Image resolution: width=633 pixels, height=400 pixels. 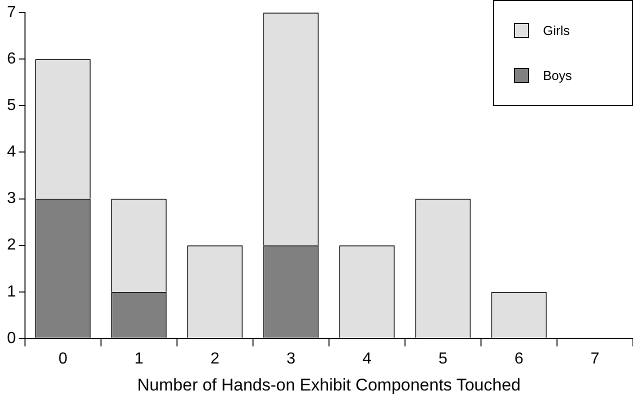 I want to click on legend-label: Girls, so click(x=556, y=30).